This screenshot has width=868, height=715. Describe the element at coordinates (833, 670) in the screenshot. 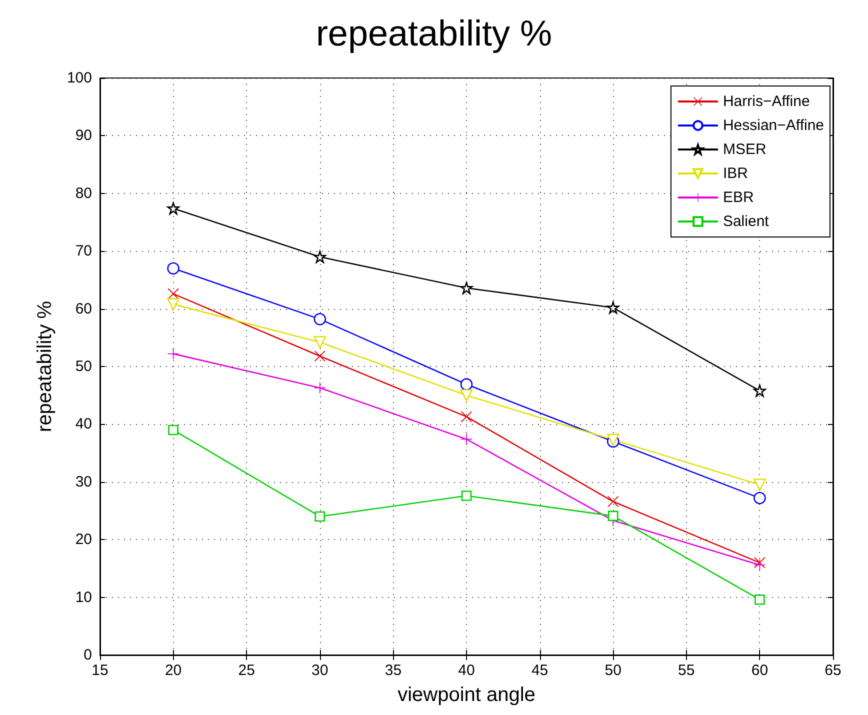

I see `x-tick-label: 65` at that location.